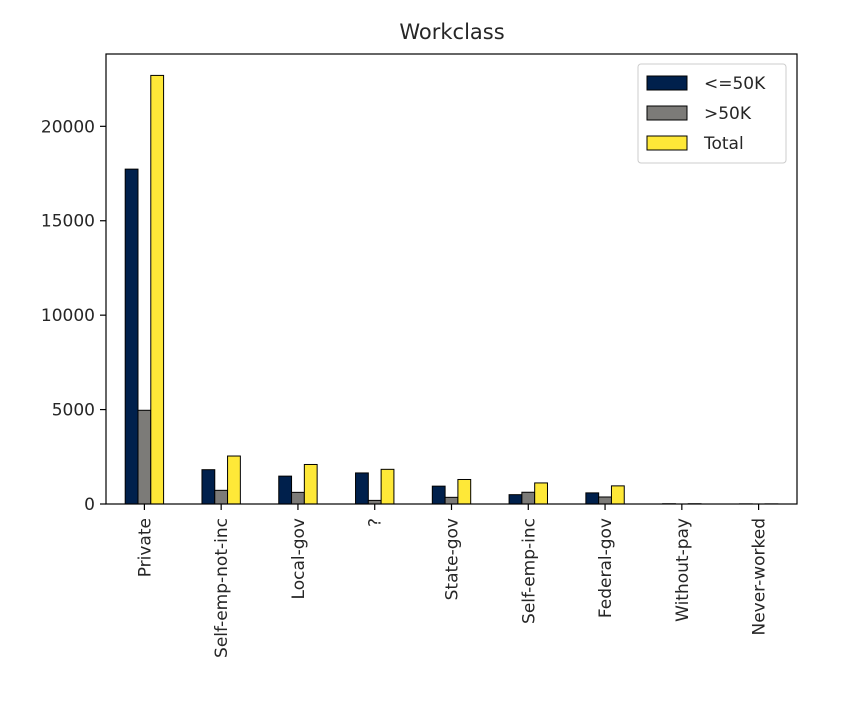 The image size is (862, 712). Describe the element at coordinates (222, 588) in the screenshot. I see `x-tick-label: Self-emp-not-inc` at that location.